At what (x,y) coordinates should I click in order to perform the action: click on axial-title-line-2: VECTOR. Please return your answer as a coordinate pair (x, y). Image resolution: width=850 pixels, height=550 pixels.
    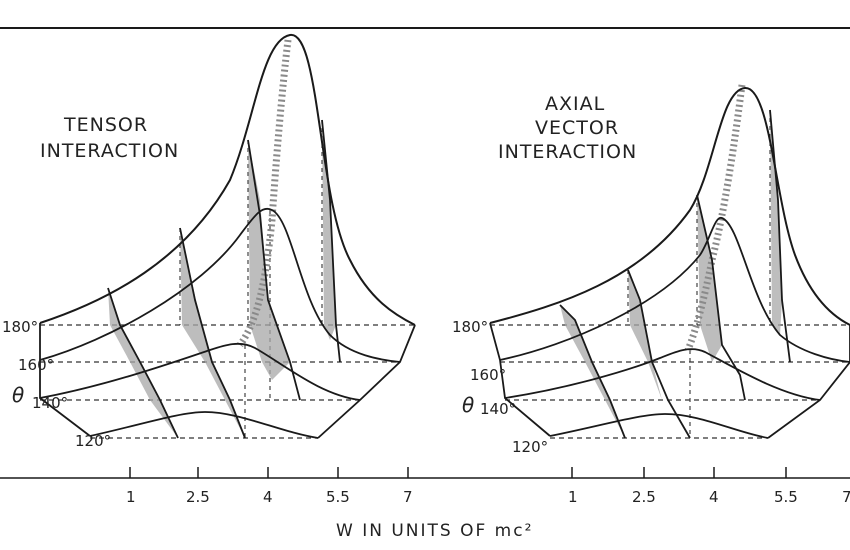
    Looking at the image, I should click on (577, 128).